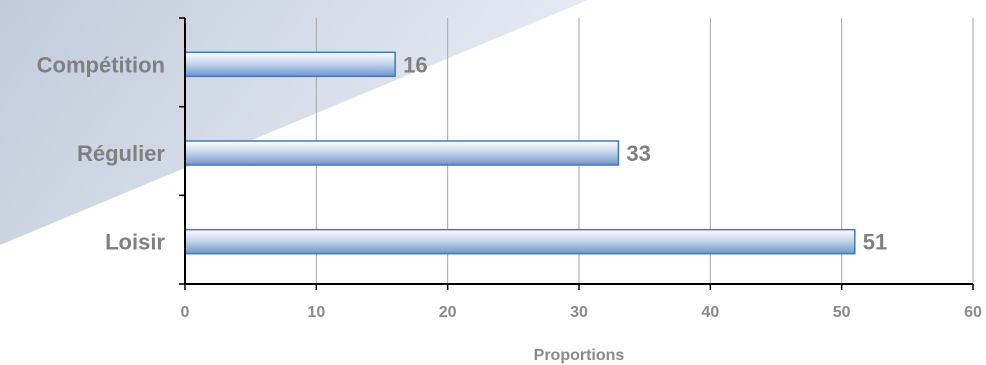 The height and width of the screenshot is (365, 986). What do you see at coordinates (316, 312) in the screenshot?
I see `x-tick-label: 10` at bounding box center [316, 312].